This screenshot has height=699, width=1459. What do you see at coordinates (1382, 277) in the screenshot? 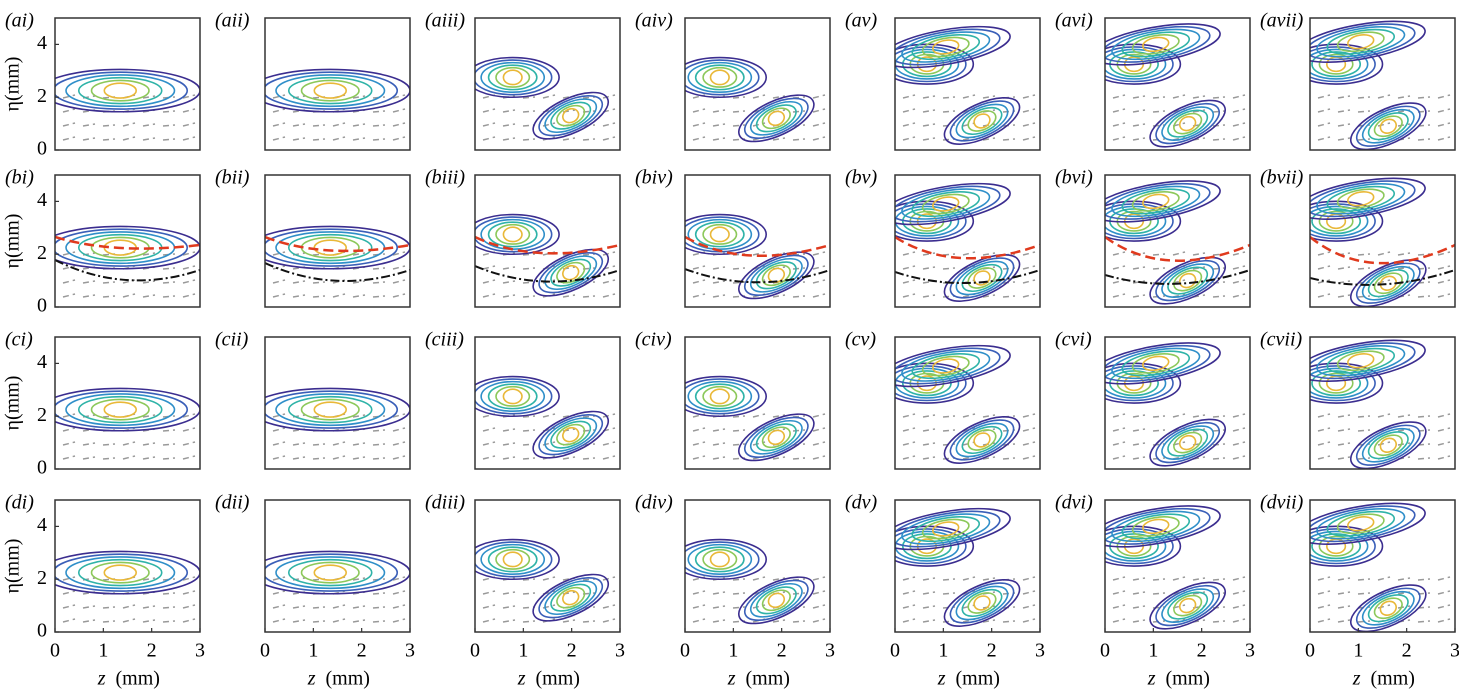
I see `black-dashdot` at bounding box center [1382, 277].